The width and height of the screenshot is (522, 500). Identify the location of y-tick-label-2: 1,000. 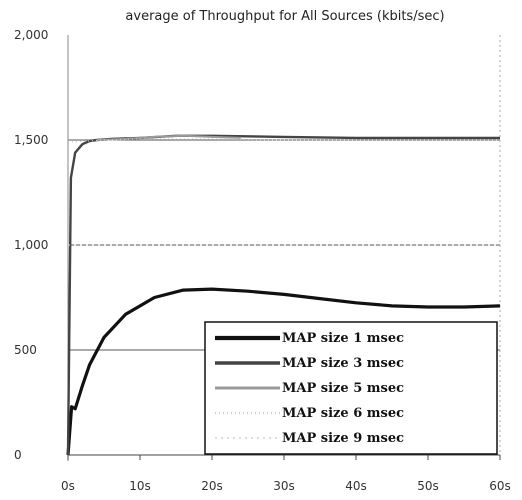
(31, 245).